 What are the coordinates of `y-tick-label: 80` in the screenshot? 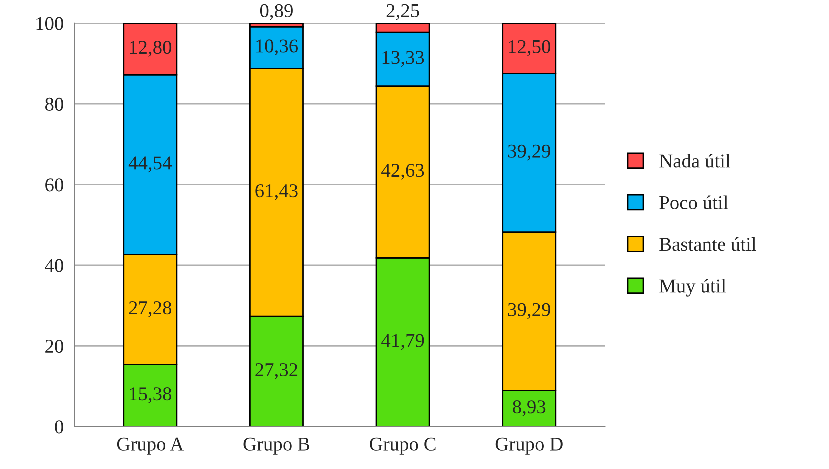 It's located at (54, 105).